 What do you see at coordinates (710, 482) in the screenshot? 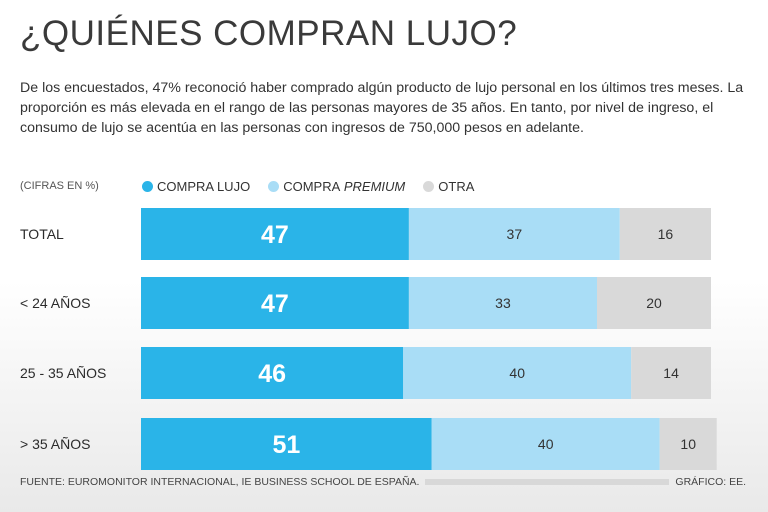
I see `graphic-credit: GRÁFICO: EE.` at bounding box center [710, 482].